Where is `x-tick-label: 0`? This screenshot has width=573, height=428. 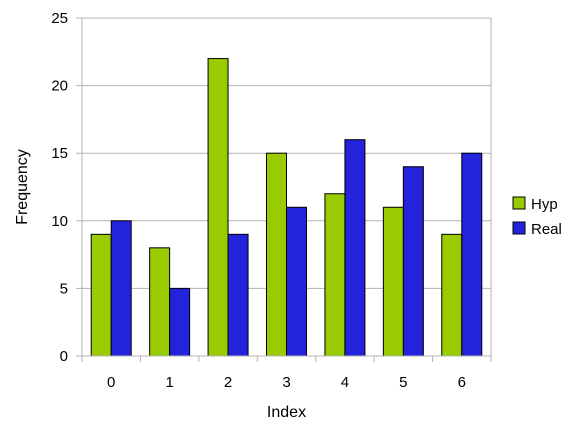 x-tick-label: 0 is located at coordinates (111, 382).